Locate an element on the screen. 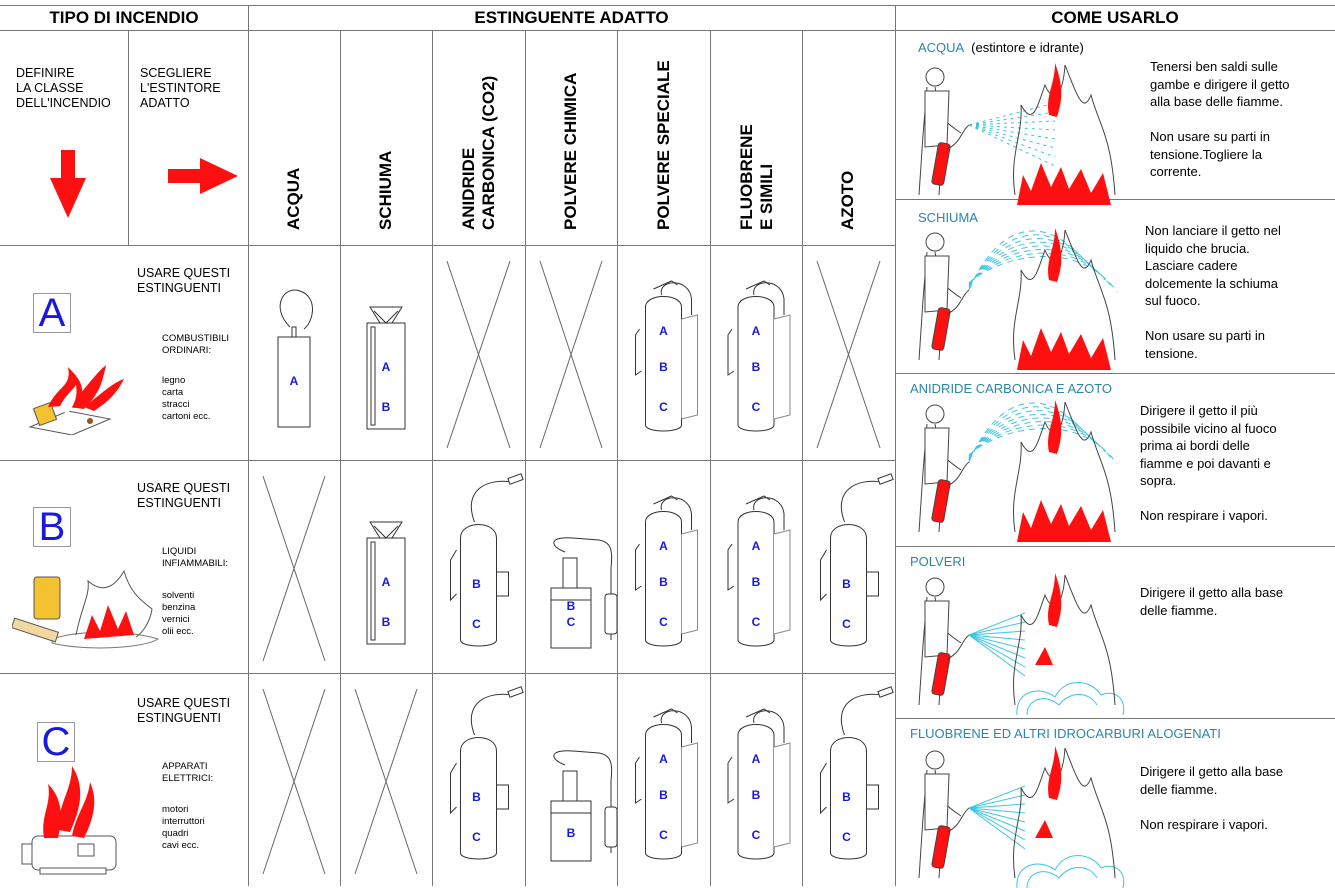 This screenshot has height=888, width=1335. class-c-category: APPARATI ELETTRICI: is located at coordinates (188, 772).